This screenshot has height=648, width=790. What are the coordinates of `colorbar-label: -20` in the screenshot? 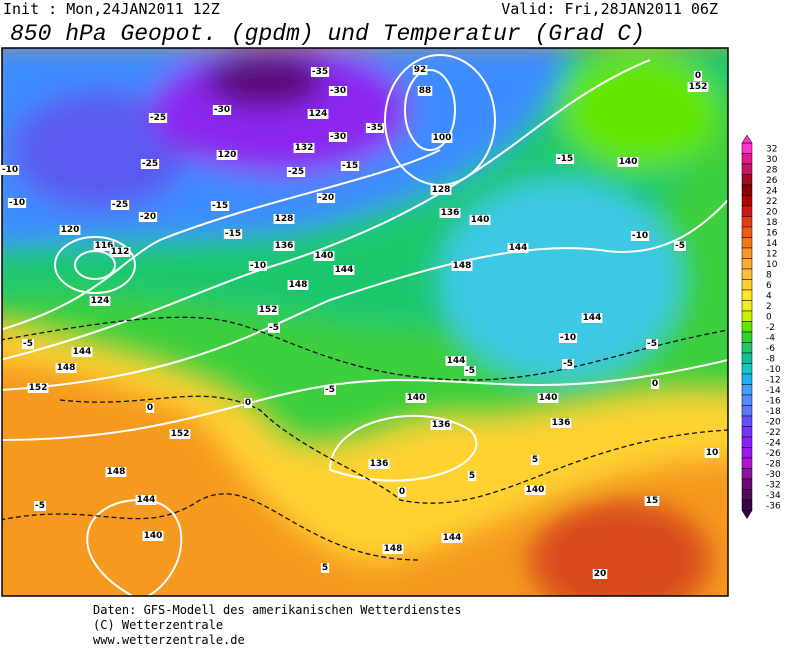 It's located at (773, 422).